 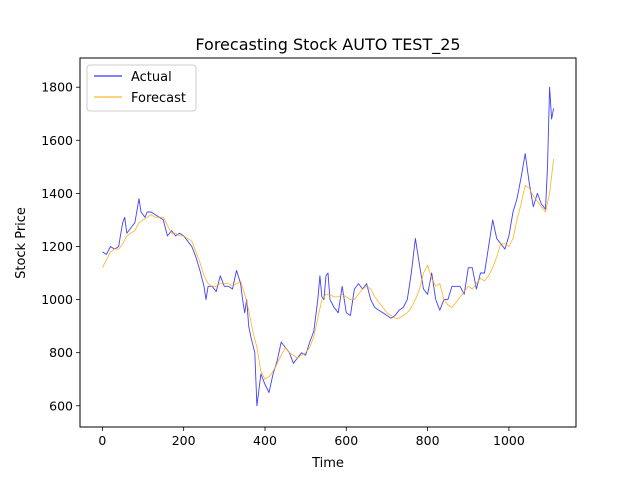 I want to click on y-tick-label: 1400, so click(x=57, y=193).